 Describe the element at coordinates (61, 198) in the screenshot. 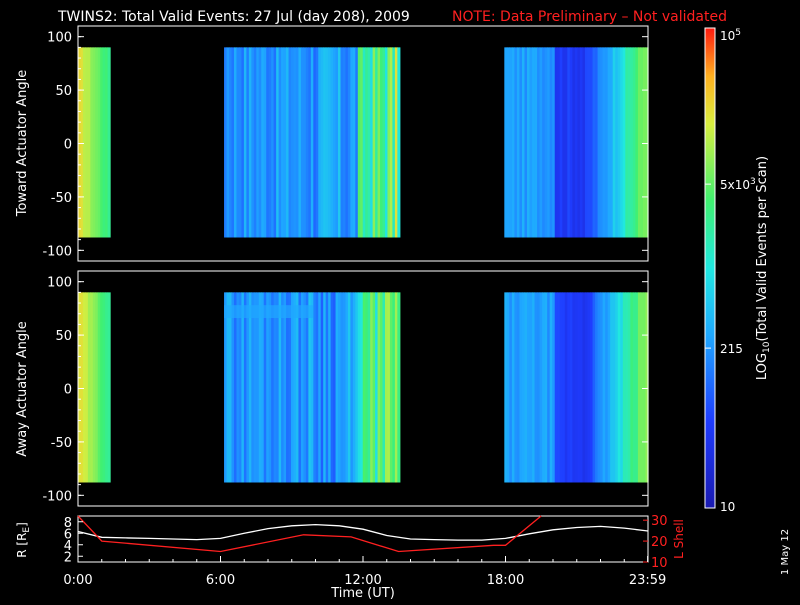

I see `ytick-label: -50` at that location.